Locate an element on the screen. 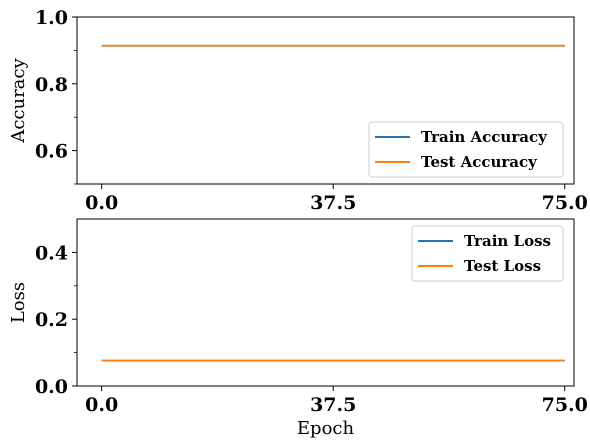 Image resolution: width=590 pixels, height=447 pixels. x-axis-label: Epoch is located at coordinates (326, 428).